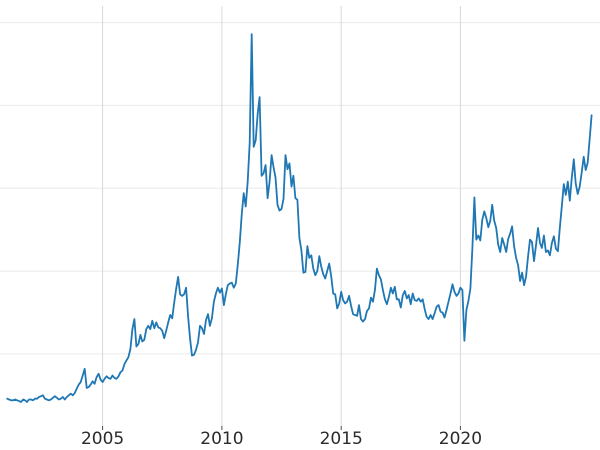  What do you see at coordinates (221, 439) in the screenshot?
I see `x-tick-label: 2010` at bounding box center [221, 439].